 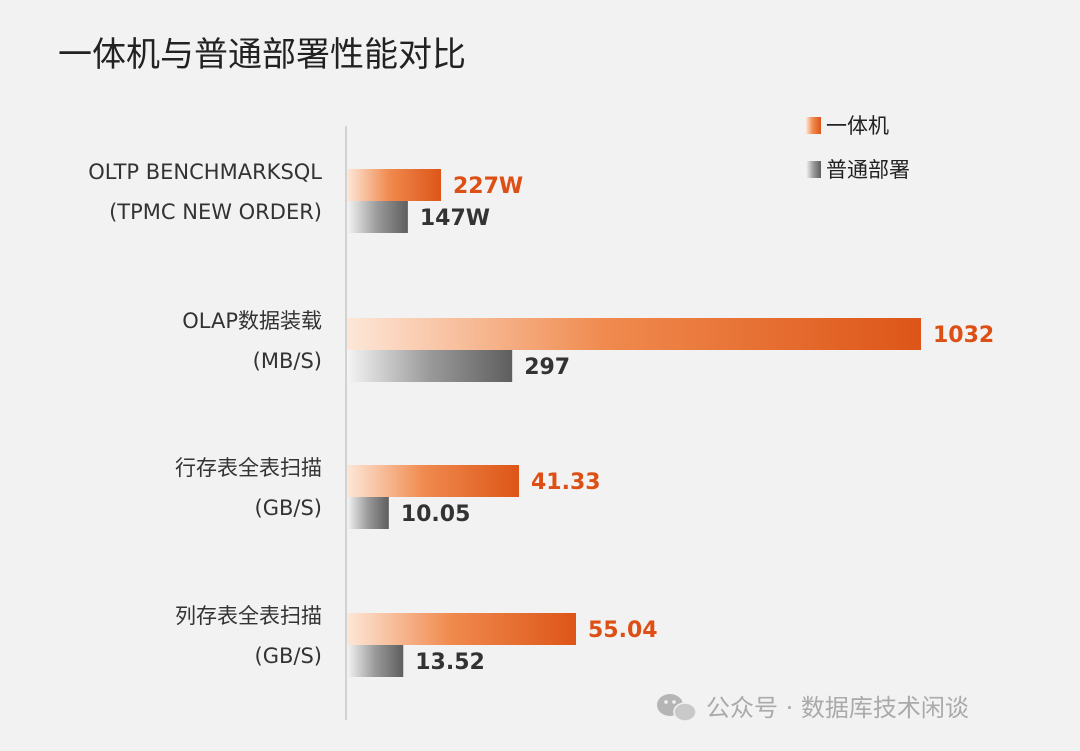 What do you see at coordinates (868, 170) in the screenshot?
I see `legend-label-series-2: 普通部署` at bounding box center [868, 170].